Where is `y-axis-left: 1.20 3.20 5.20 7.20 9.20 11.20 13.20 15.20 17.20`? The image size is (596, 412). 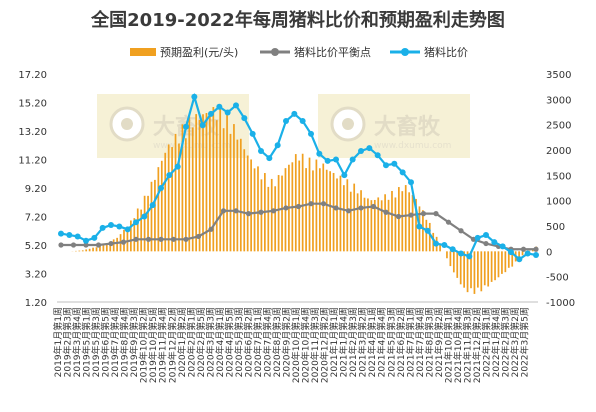
y-axis-left: 1.20 3.20 5.20 7.20 9.20 11.20 13.20 15.20 17.20 is located at coordinates (32, 189).